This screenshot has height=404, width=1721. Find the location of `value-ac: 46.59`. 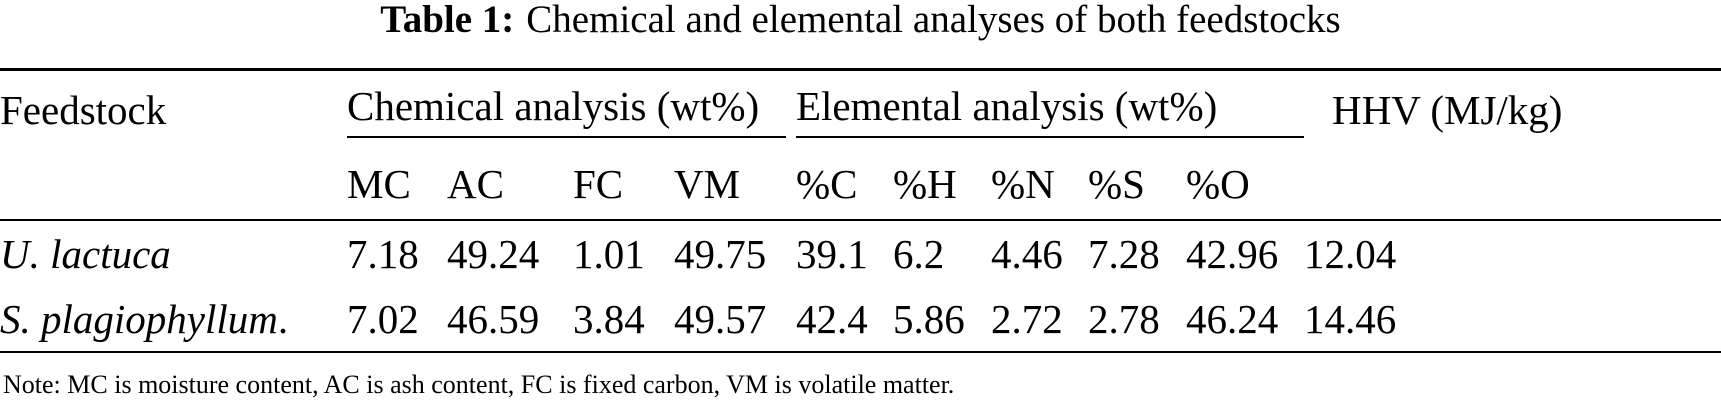

value-ac: 46.59 is located at coordinates (510, 319).